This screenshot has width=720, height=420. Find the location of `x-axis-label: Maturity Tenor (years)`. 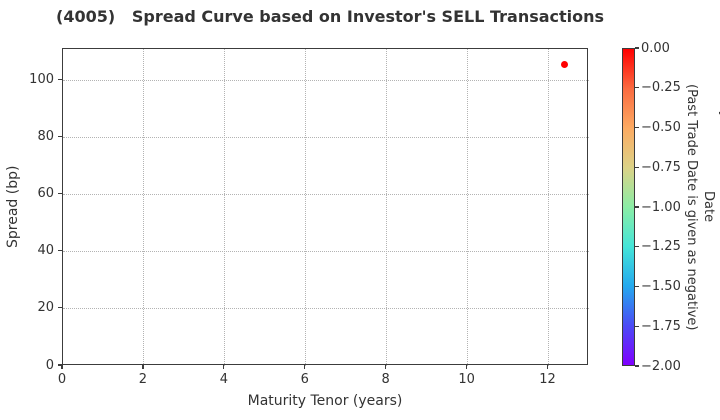

x-axis-label: Maturity Tenor (years) is located at coordinates (325, 401).